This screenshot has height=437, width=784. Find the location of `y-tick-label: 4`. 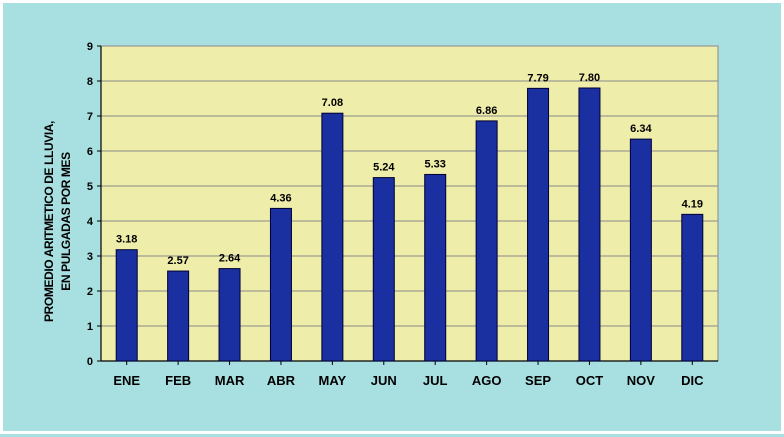

y-tick-label: 4 is located at coordinates (90, 222).